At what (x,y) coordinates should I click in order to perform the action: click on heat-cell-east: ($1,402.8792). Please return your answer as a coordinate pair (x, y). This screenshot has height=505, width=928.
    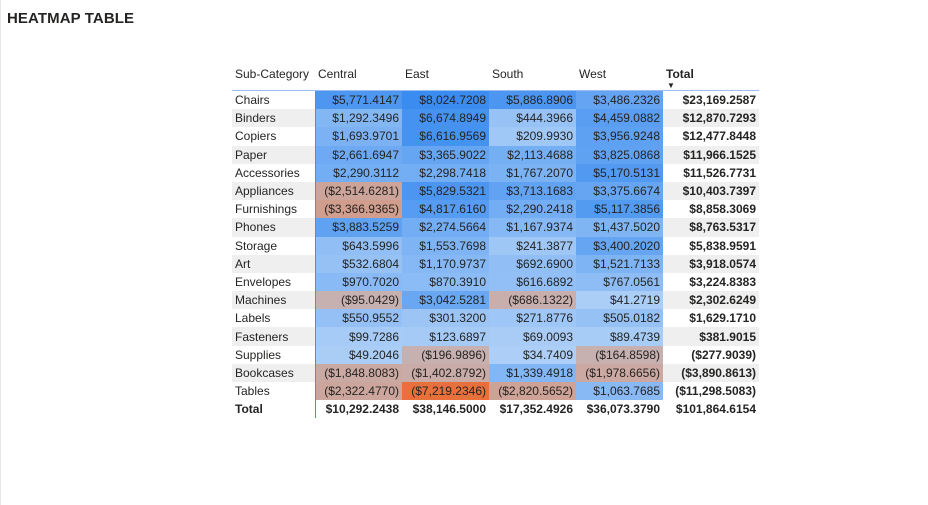
    Looking at the image, I should click on (445, 372).